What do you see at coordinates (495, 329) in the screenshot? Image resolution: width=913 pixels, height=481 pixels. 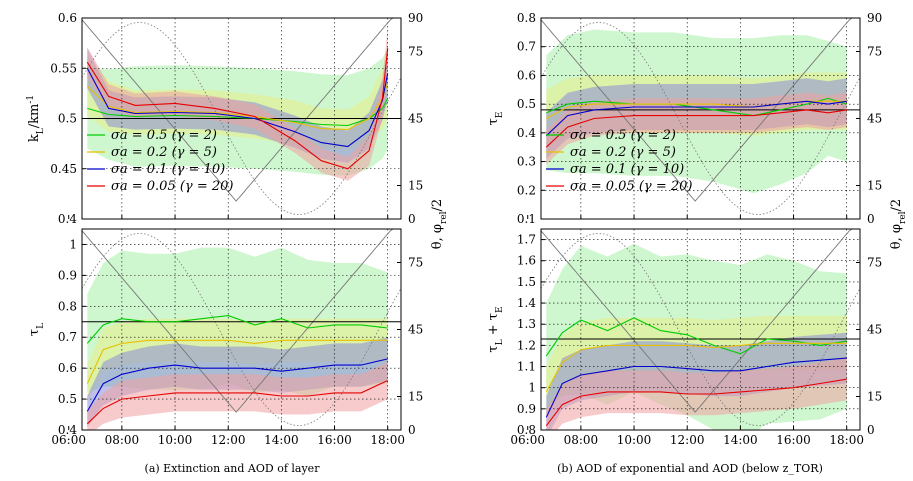 I see `y-axis-label: τL + τE` at bounding box center [495, 329].